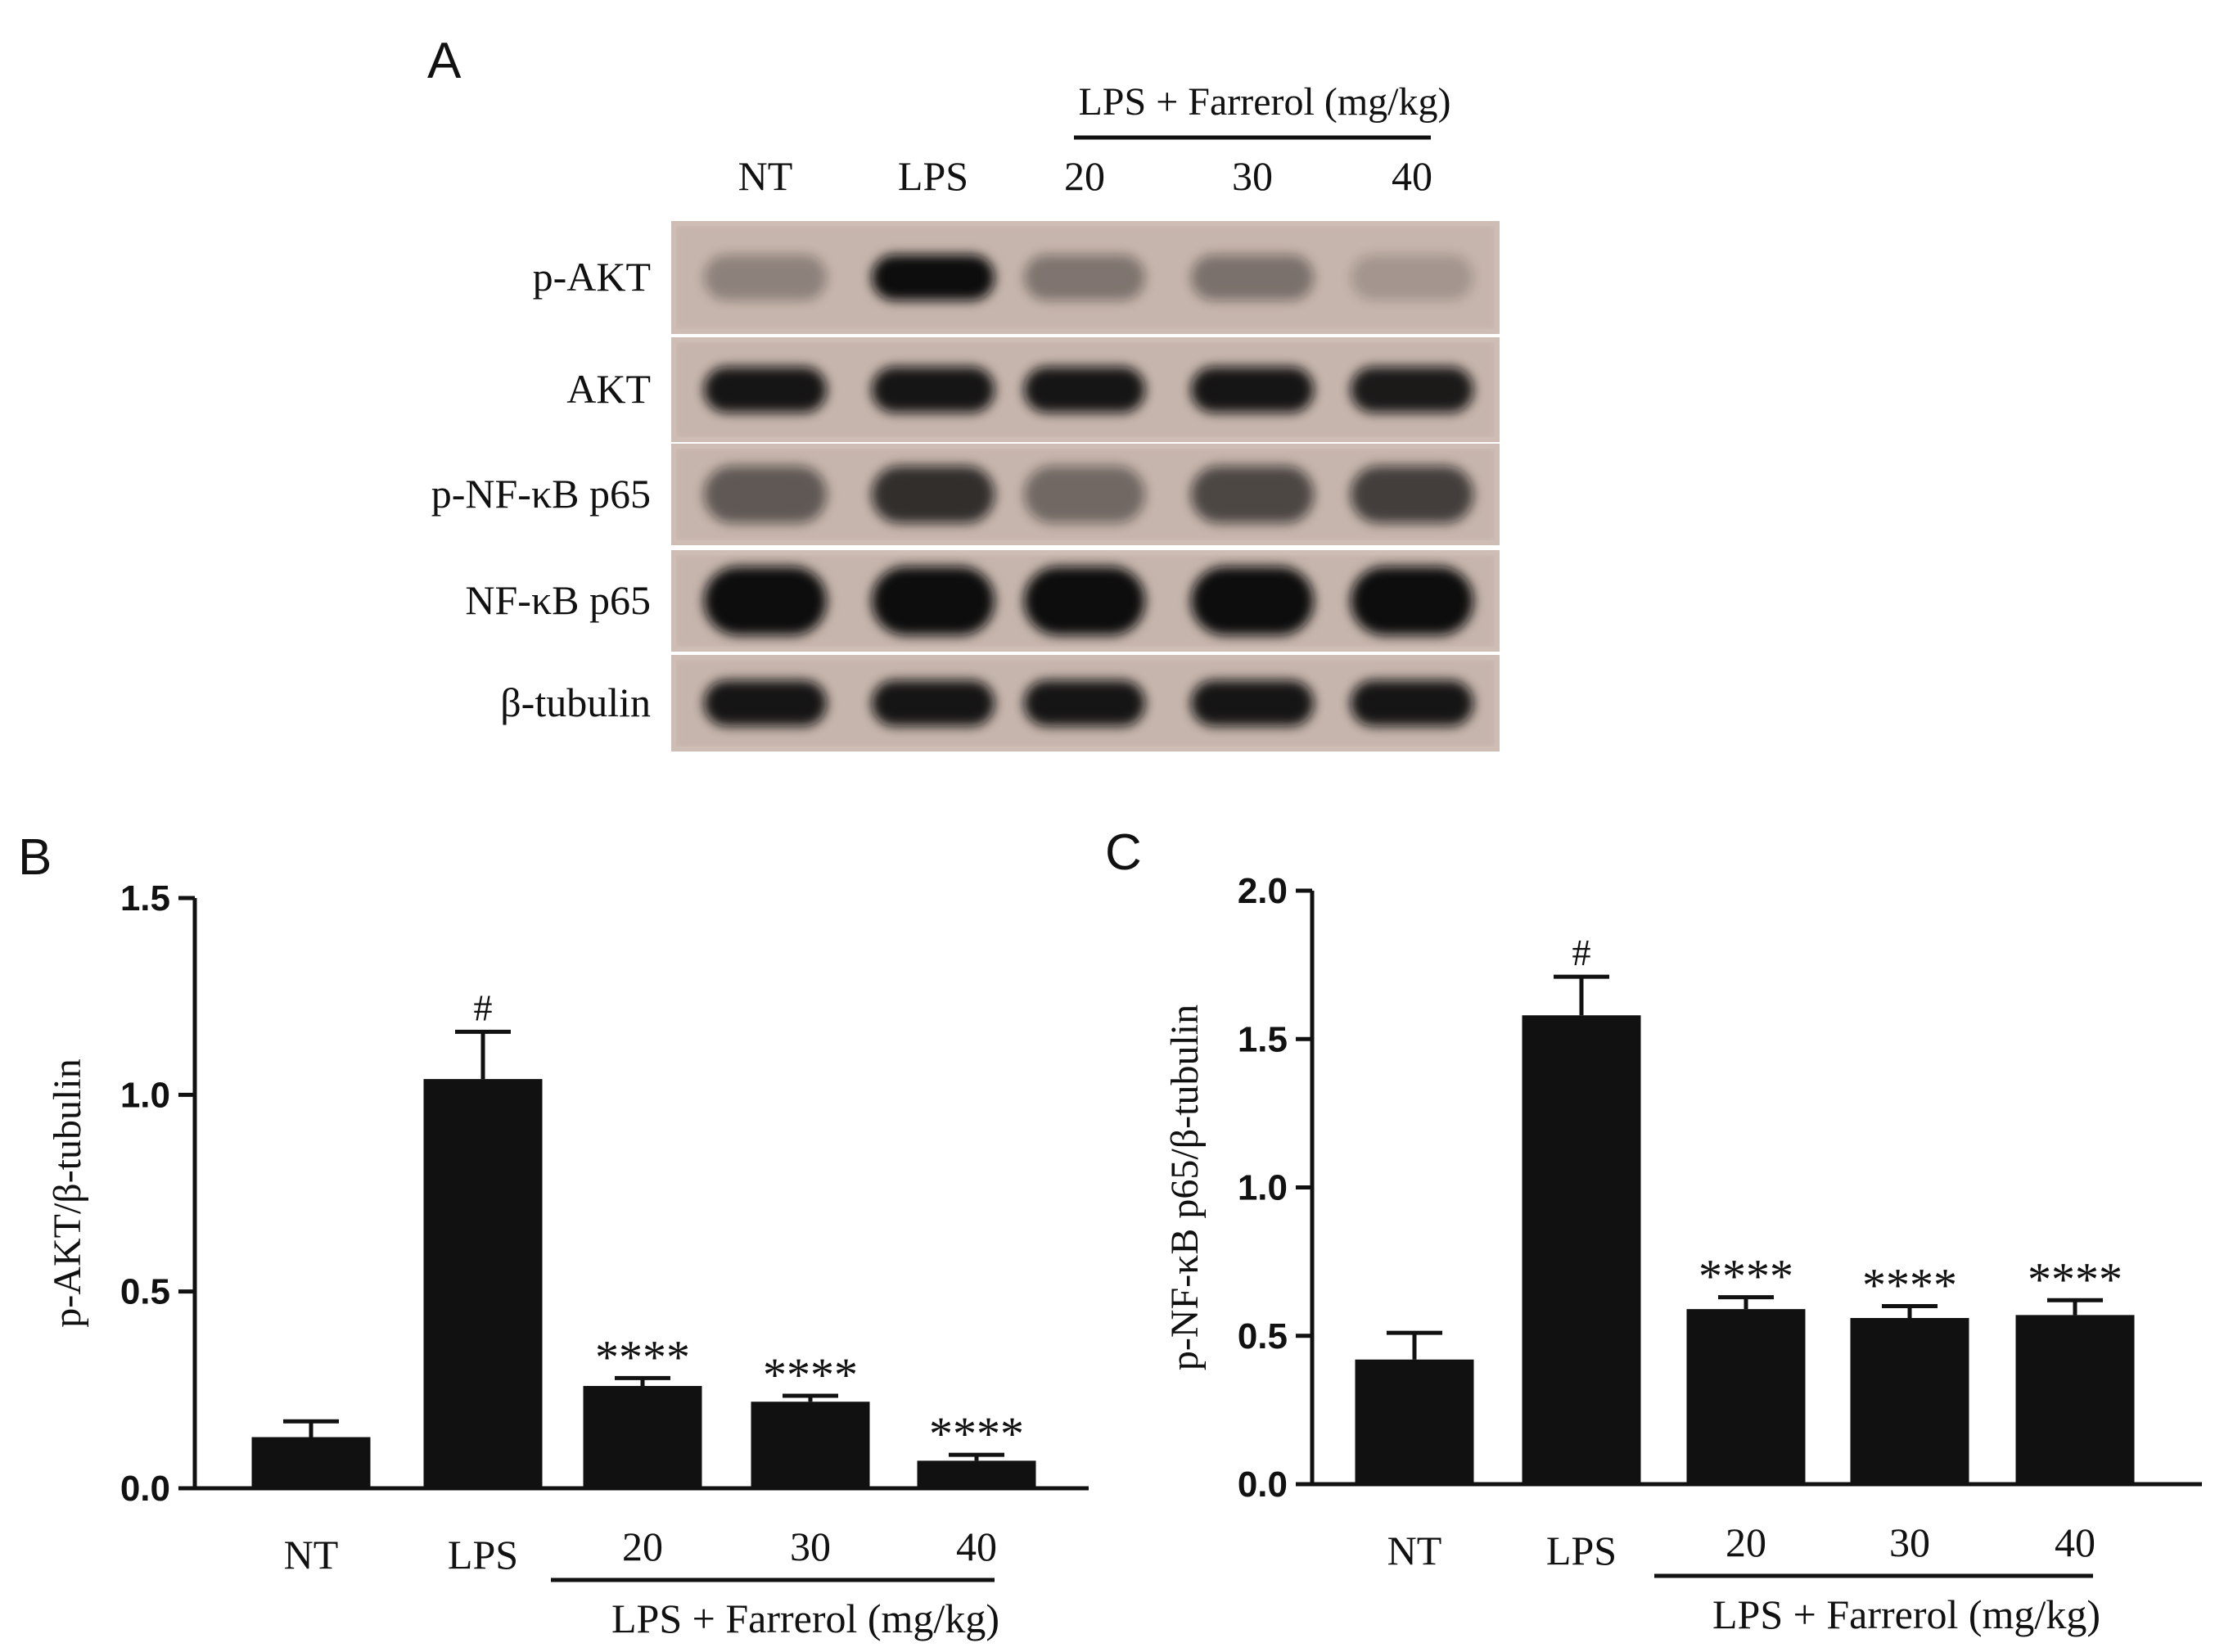 The width and height of the screenshot is (2215, 1652). What do you see at coordinates (1000, 703) in the screenshot?
I see `blot-row: β-tubulin` at bounding box center [1000, 703].